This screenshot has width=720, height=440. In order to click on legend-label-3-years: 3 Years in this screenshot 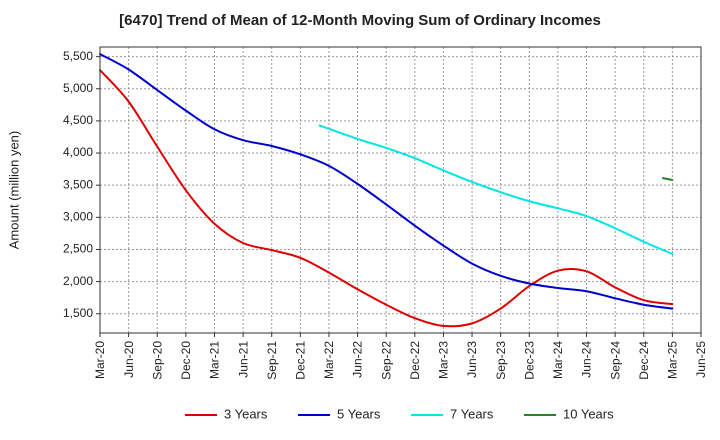, I will do `click(246, 413)`.